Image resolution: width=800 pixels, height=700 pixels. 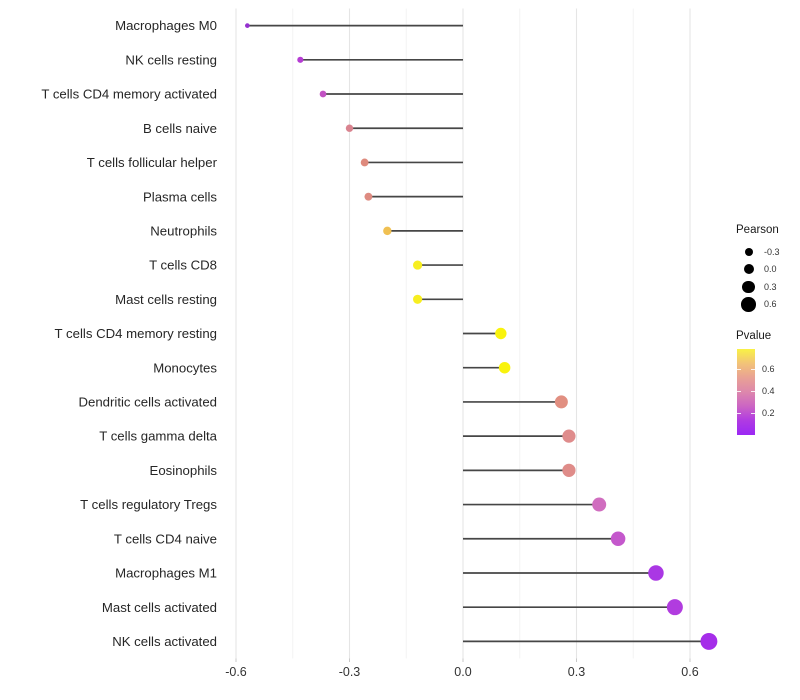 I want to click on x-axis-tick-label: 0.6, so click(x=689, y=672).